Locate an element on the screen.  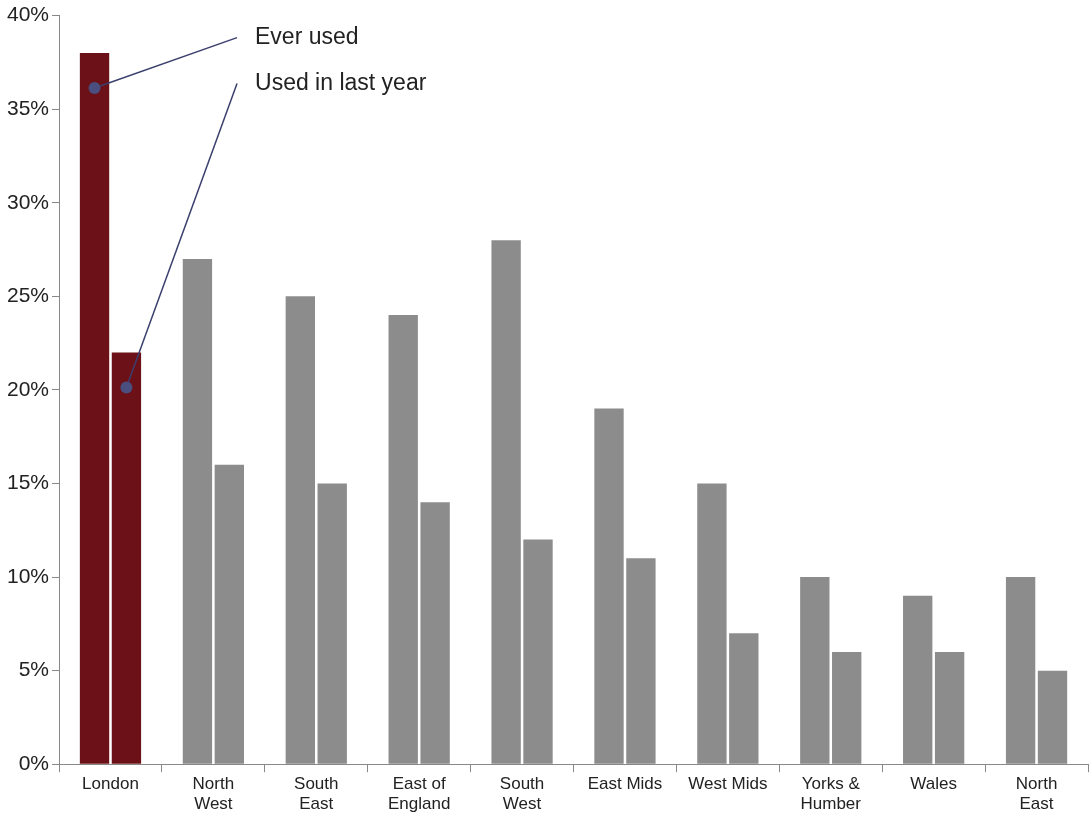
x-tick-label: South West is located at coordinates (522, 794).